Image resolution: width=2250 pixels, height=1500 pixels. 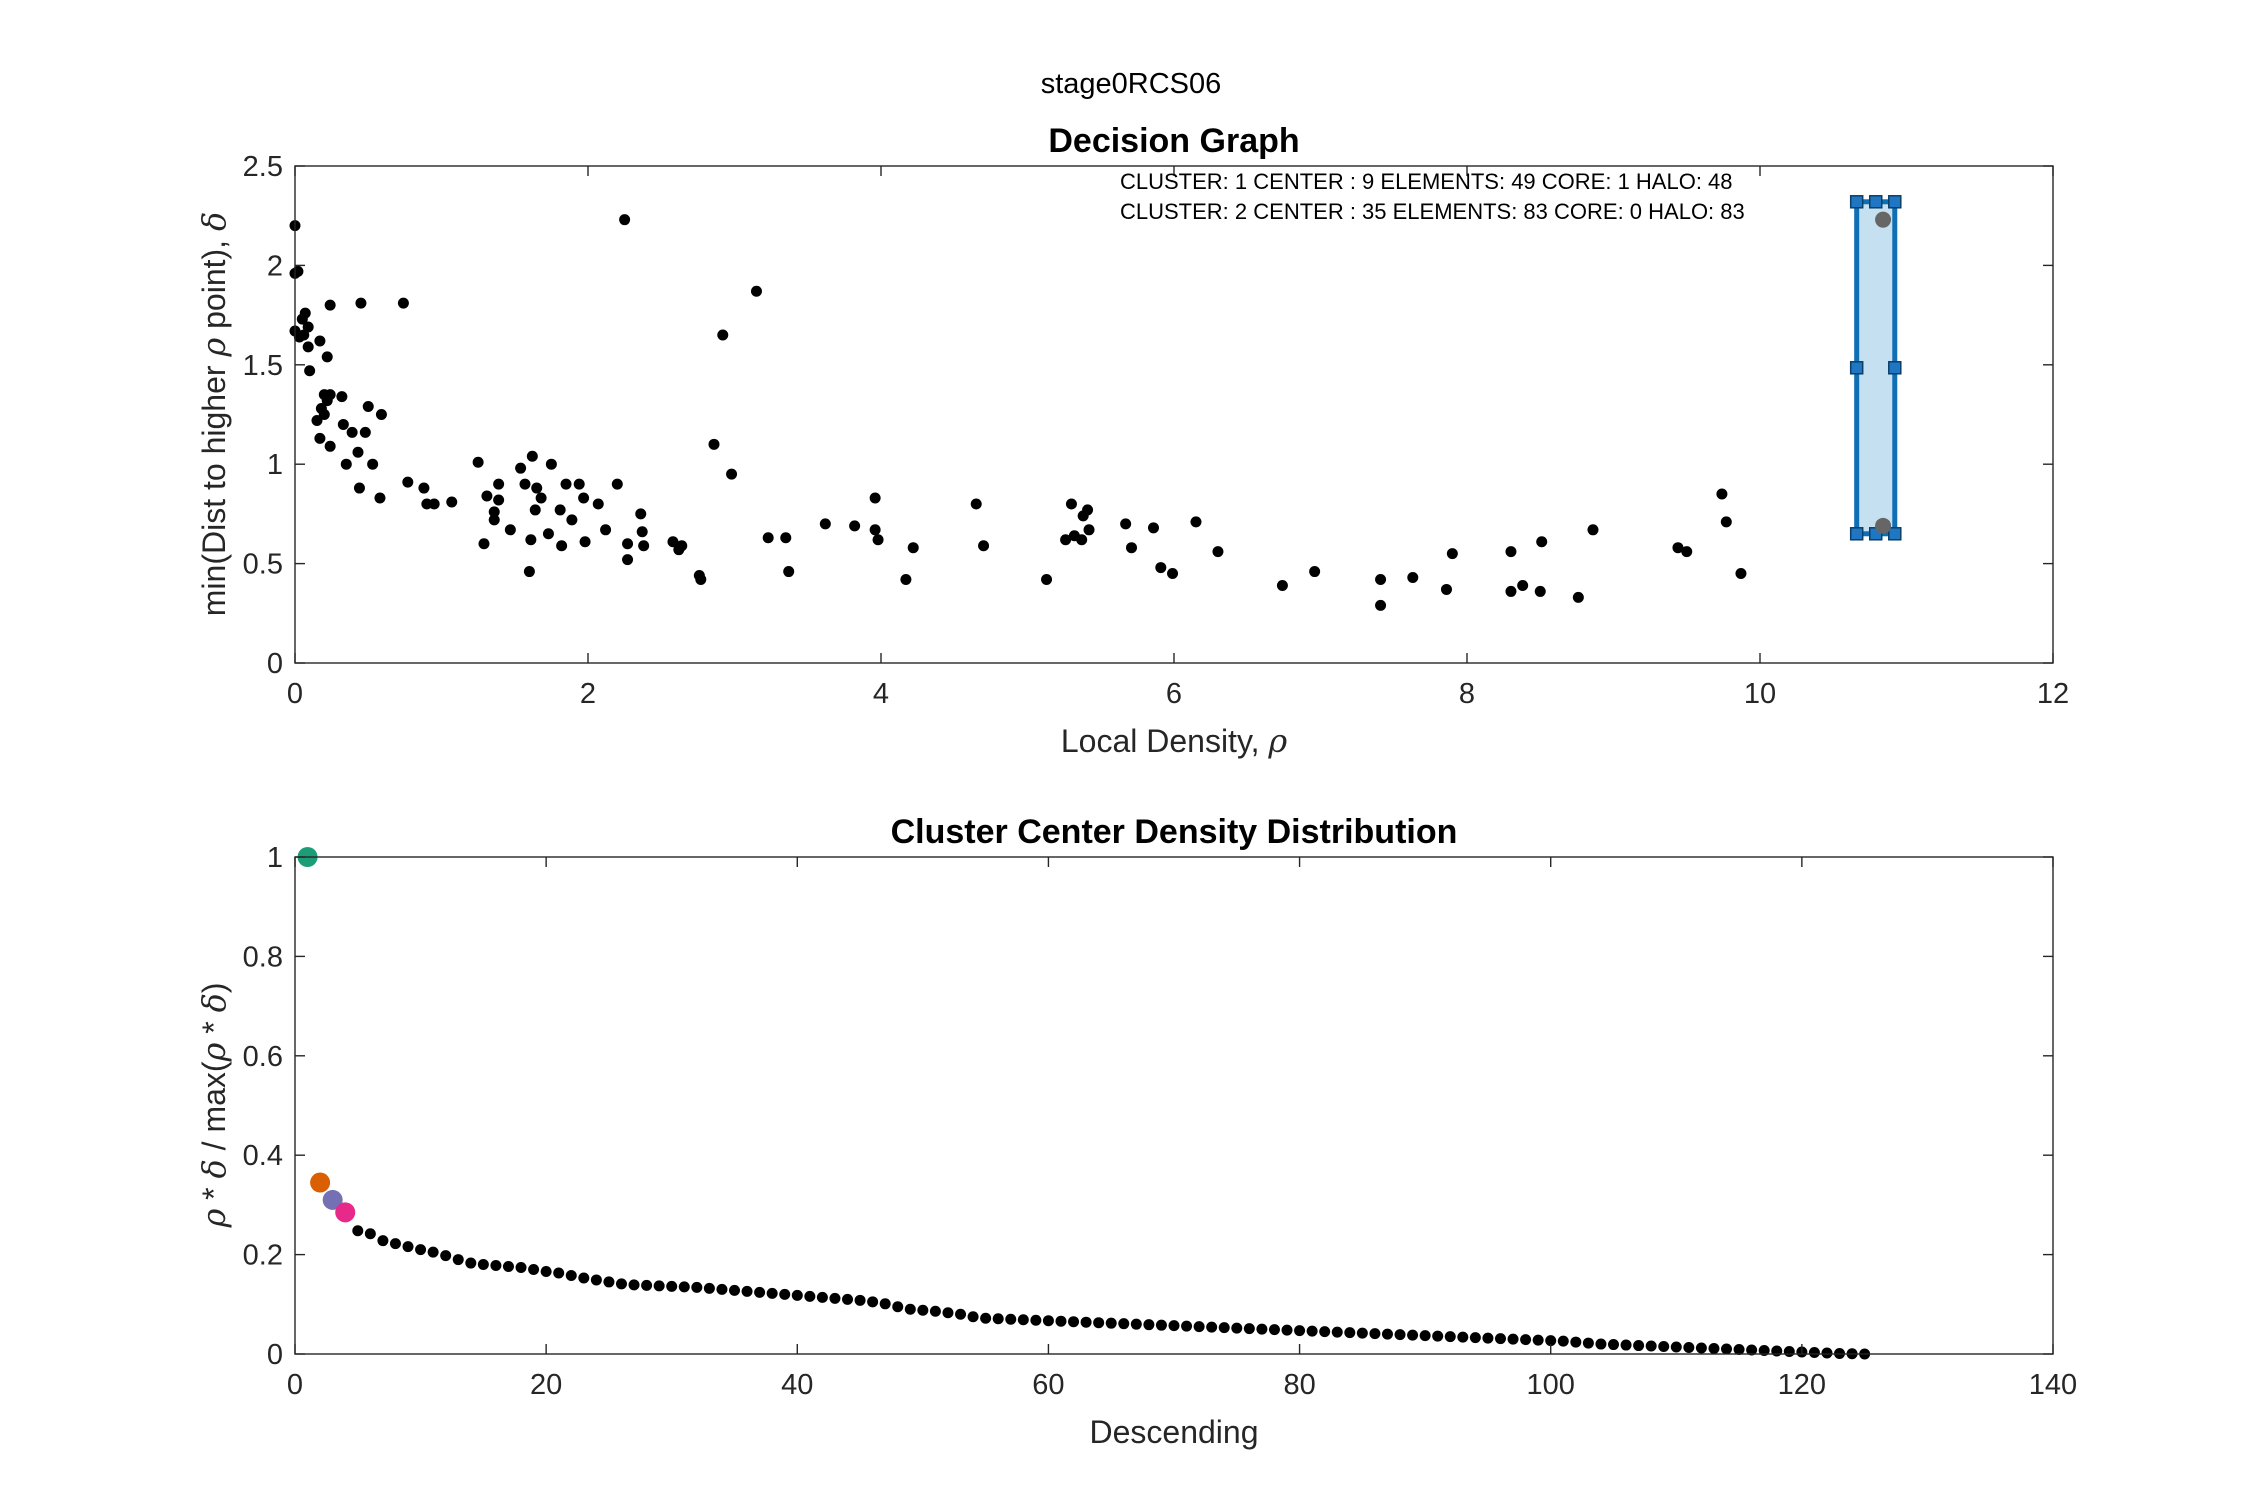 I want to click on ylabel-part: *, so click(x=214, y=1027).